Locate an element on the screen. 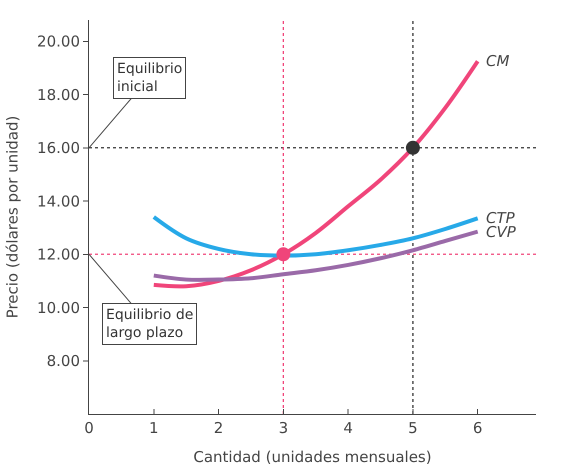  x-tick-label: 0 is located at coordinates (89, 428).